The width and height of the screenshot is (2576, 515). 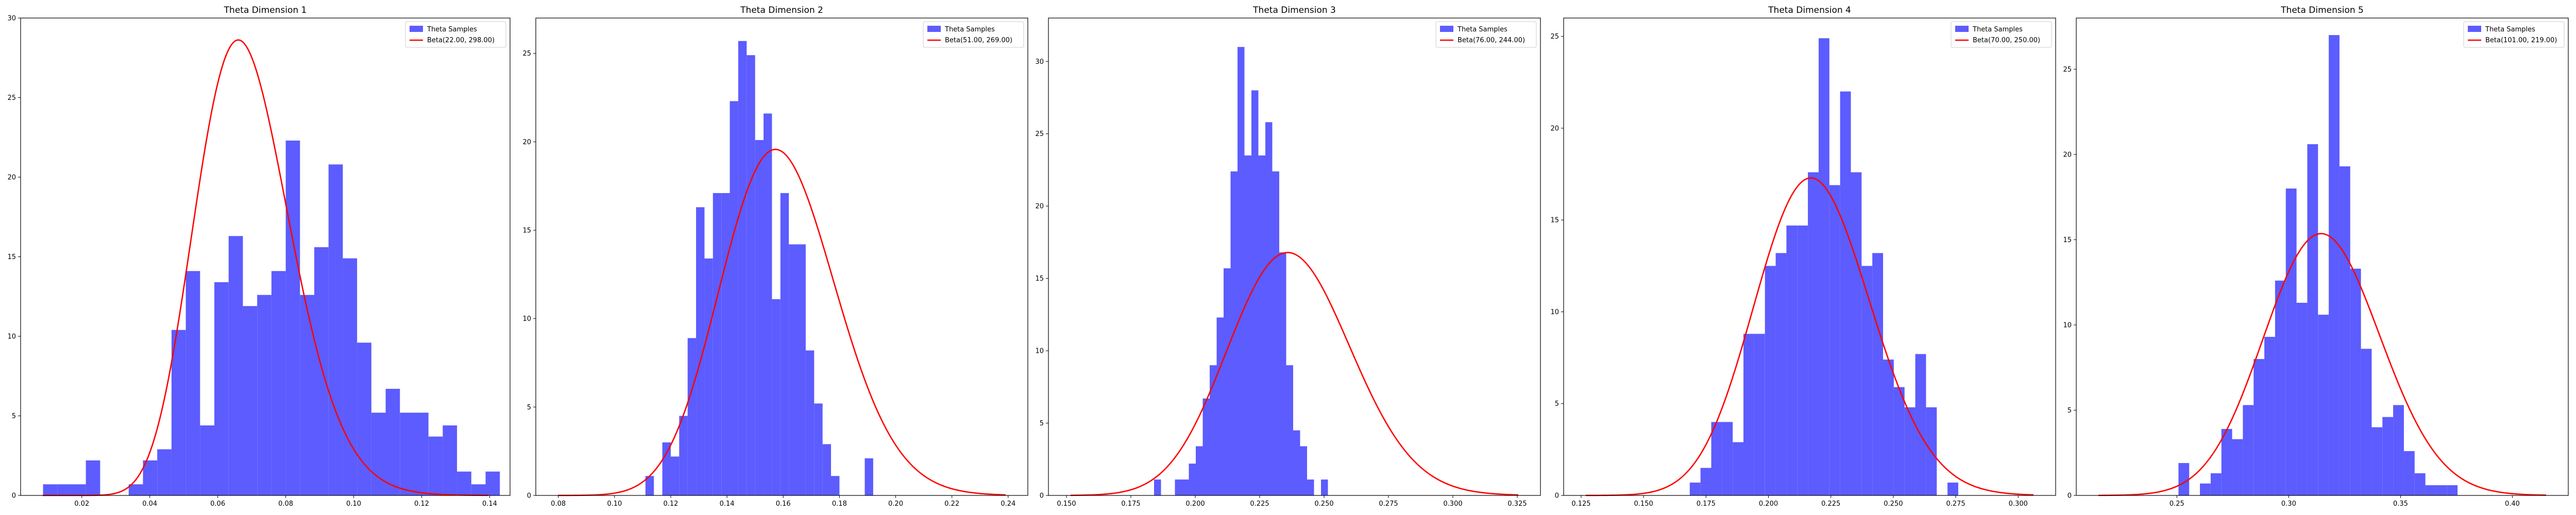 What do you see at coordinates (2067, 155) in the screenshot?
I see `y-tick-label: 20` at bounding box center [2067, 155].